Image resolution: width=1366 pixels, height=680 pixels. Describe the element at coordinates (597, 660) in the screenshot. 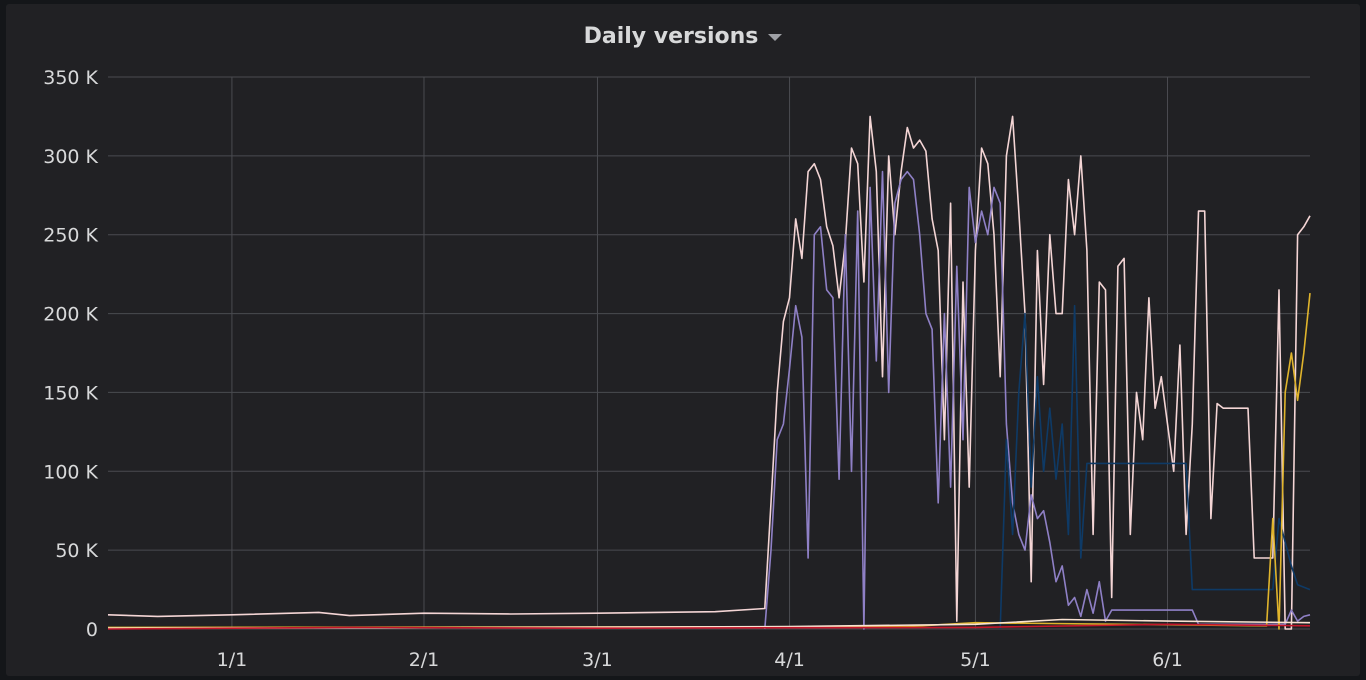

I see `x-tick-label: 3/1` at that location.